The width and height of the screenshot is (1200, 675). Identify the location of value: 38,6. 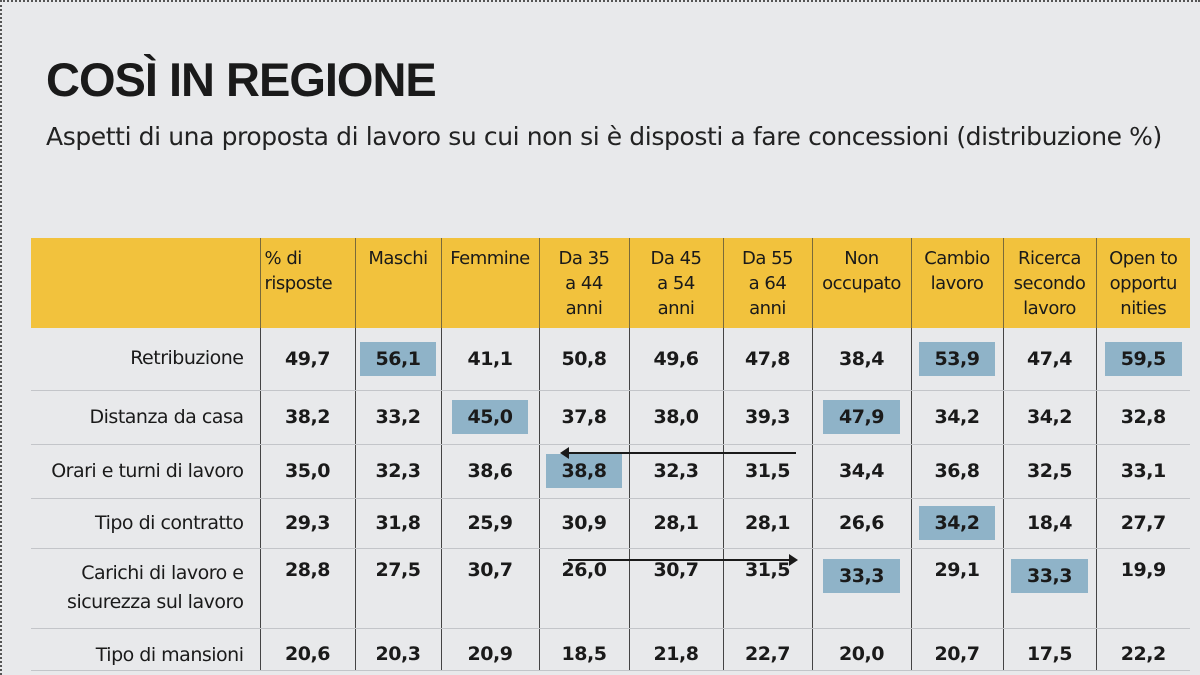
(490, 471).